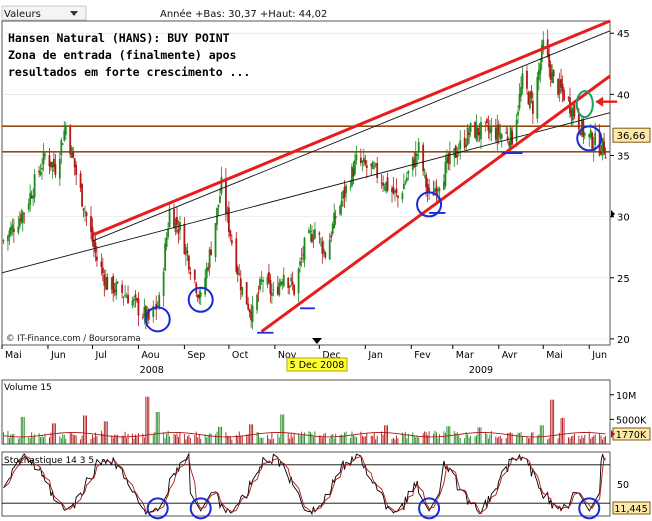  I want to click on green-circle, so click(584, 104).